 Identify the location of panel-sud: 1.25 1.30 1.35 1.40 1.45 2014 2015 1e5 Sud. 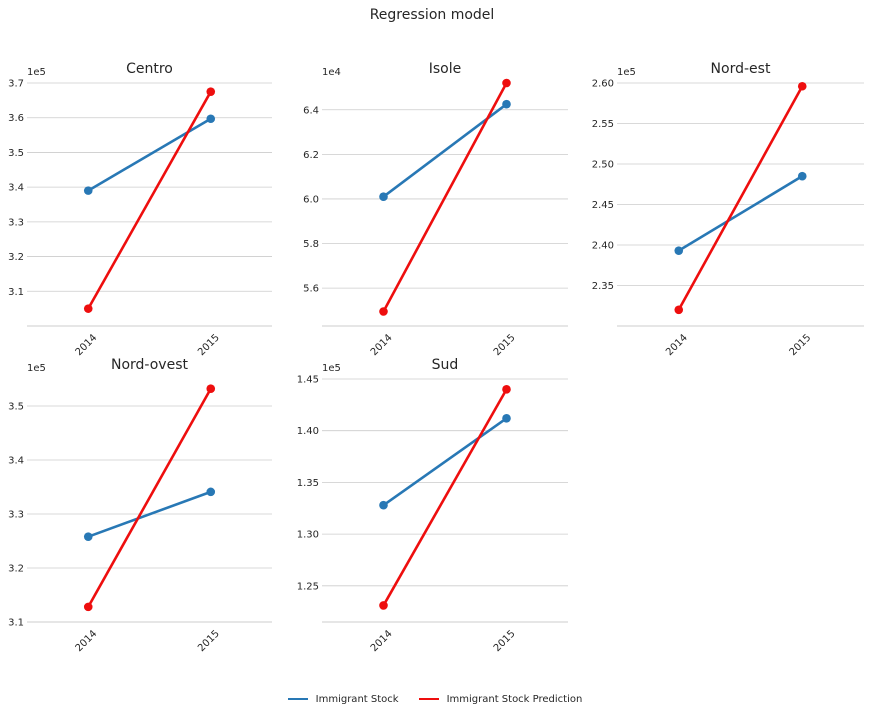
(432, 505).